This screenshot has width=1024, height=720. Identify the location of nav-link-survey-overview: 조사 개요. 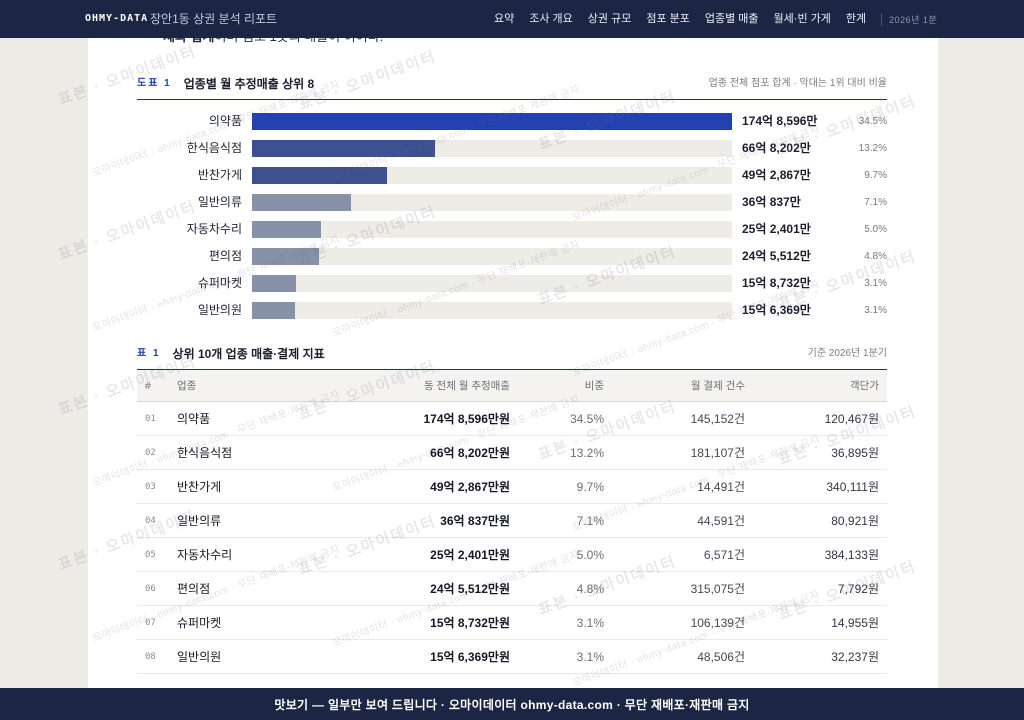
(551, 19).